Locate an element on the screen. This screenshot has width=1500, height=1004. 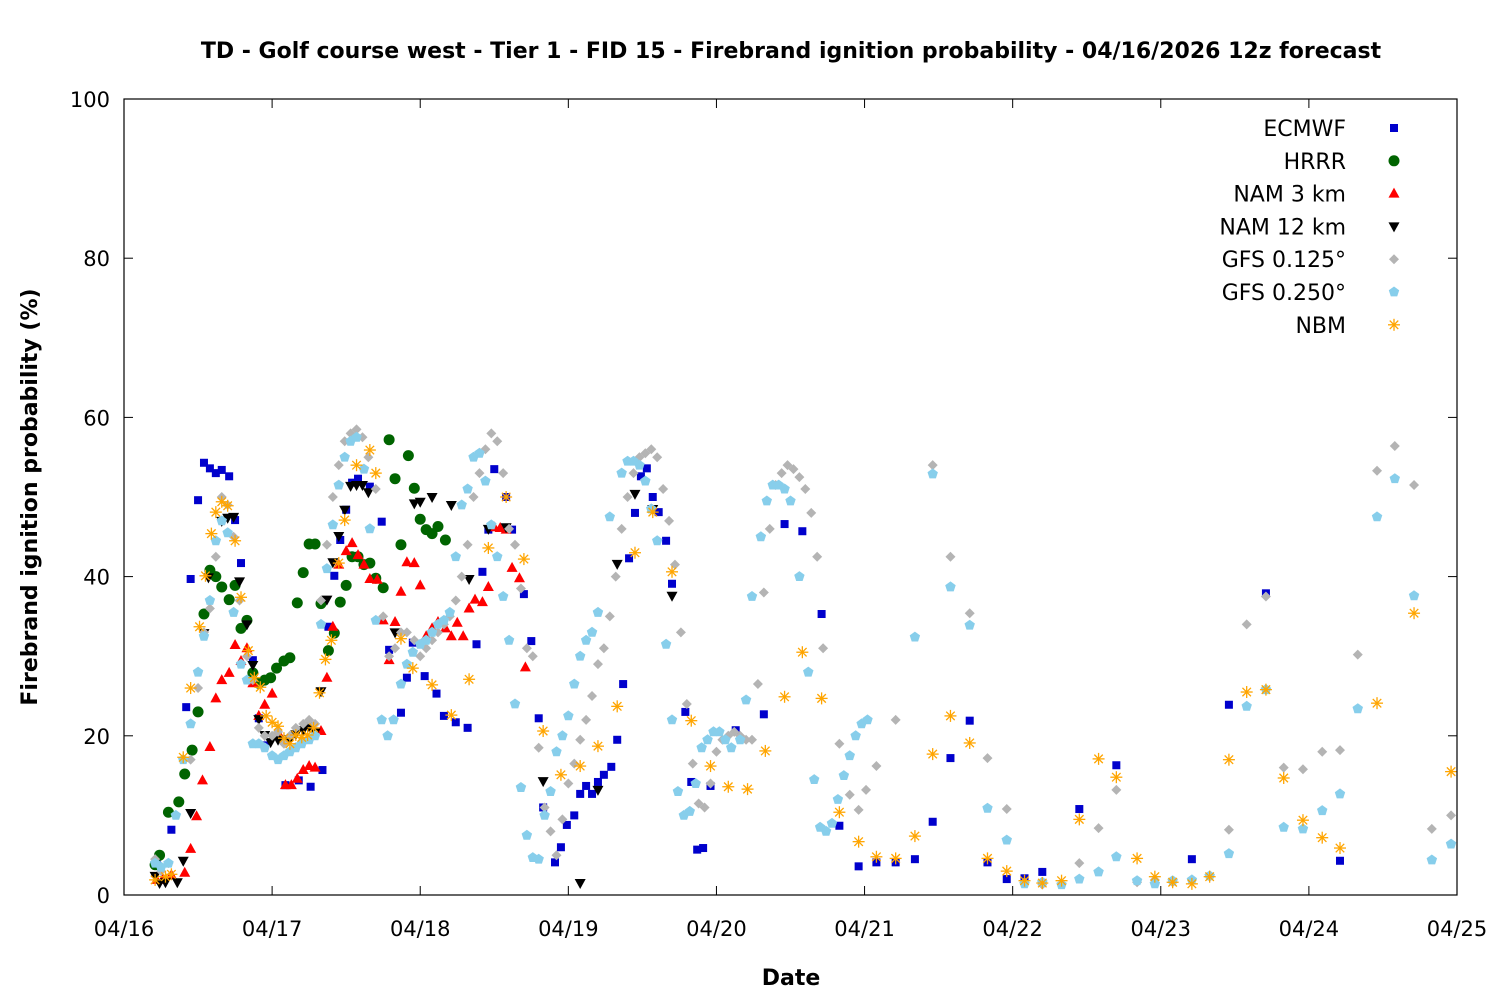
legend-marker is located at coordinates (1394, 192).